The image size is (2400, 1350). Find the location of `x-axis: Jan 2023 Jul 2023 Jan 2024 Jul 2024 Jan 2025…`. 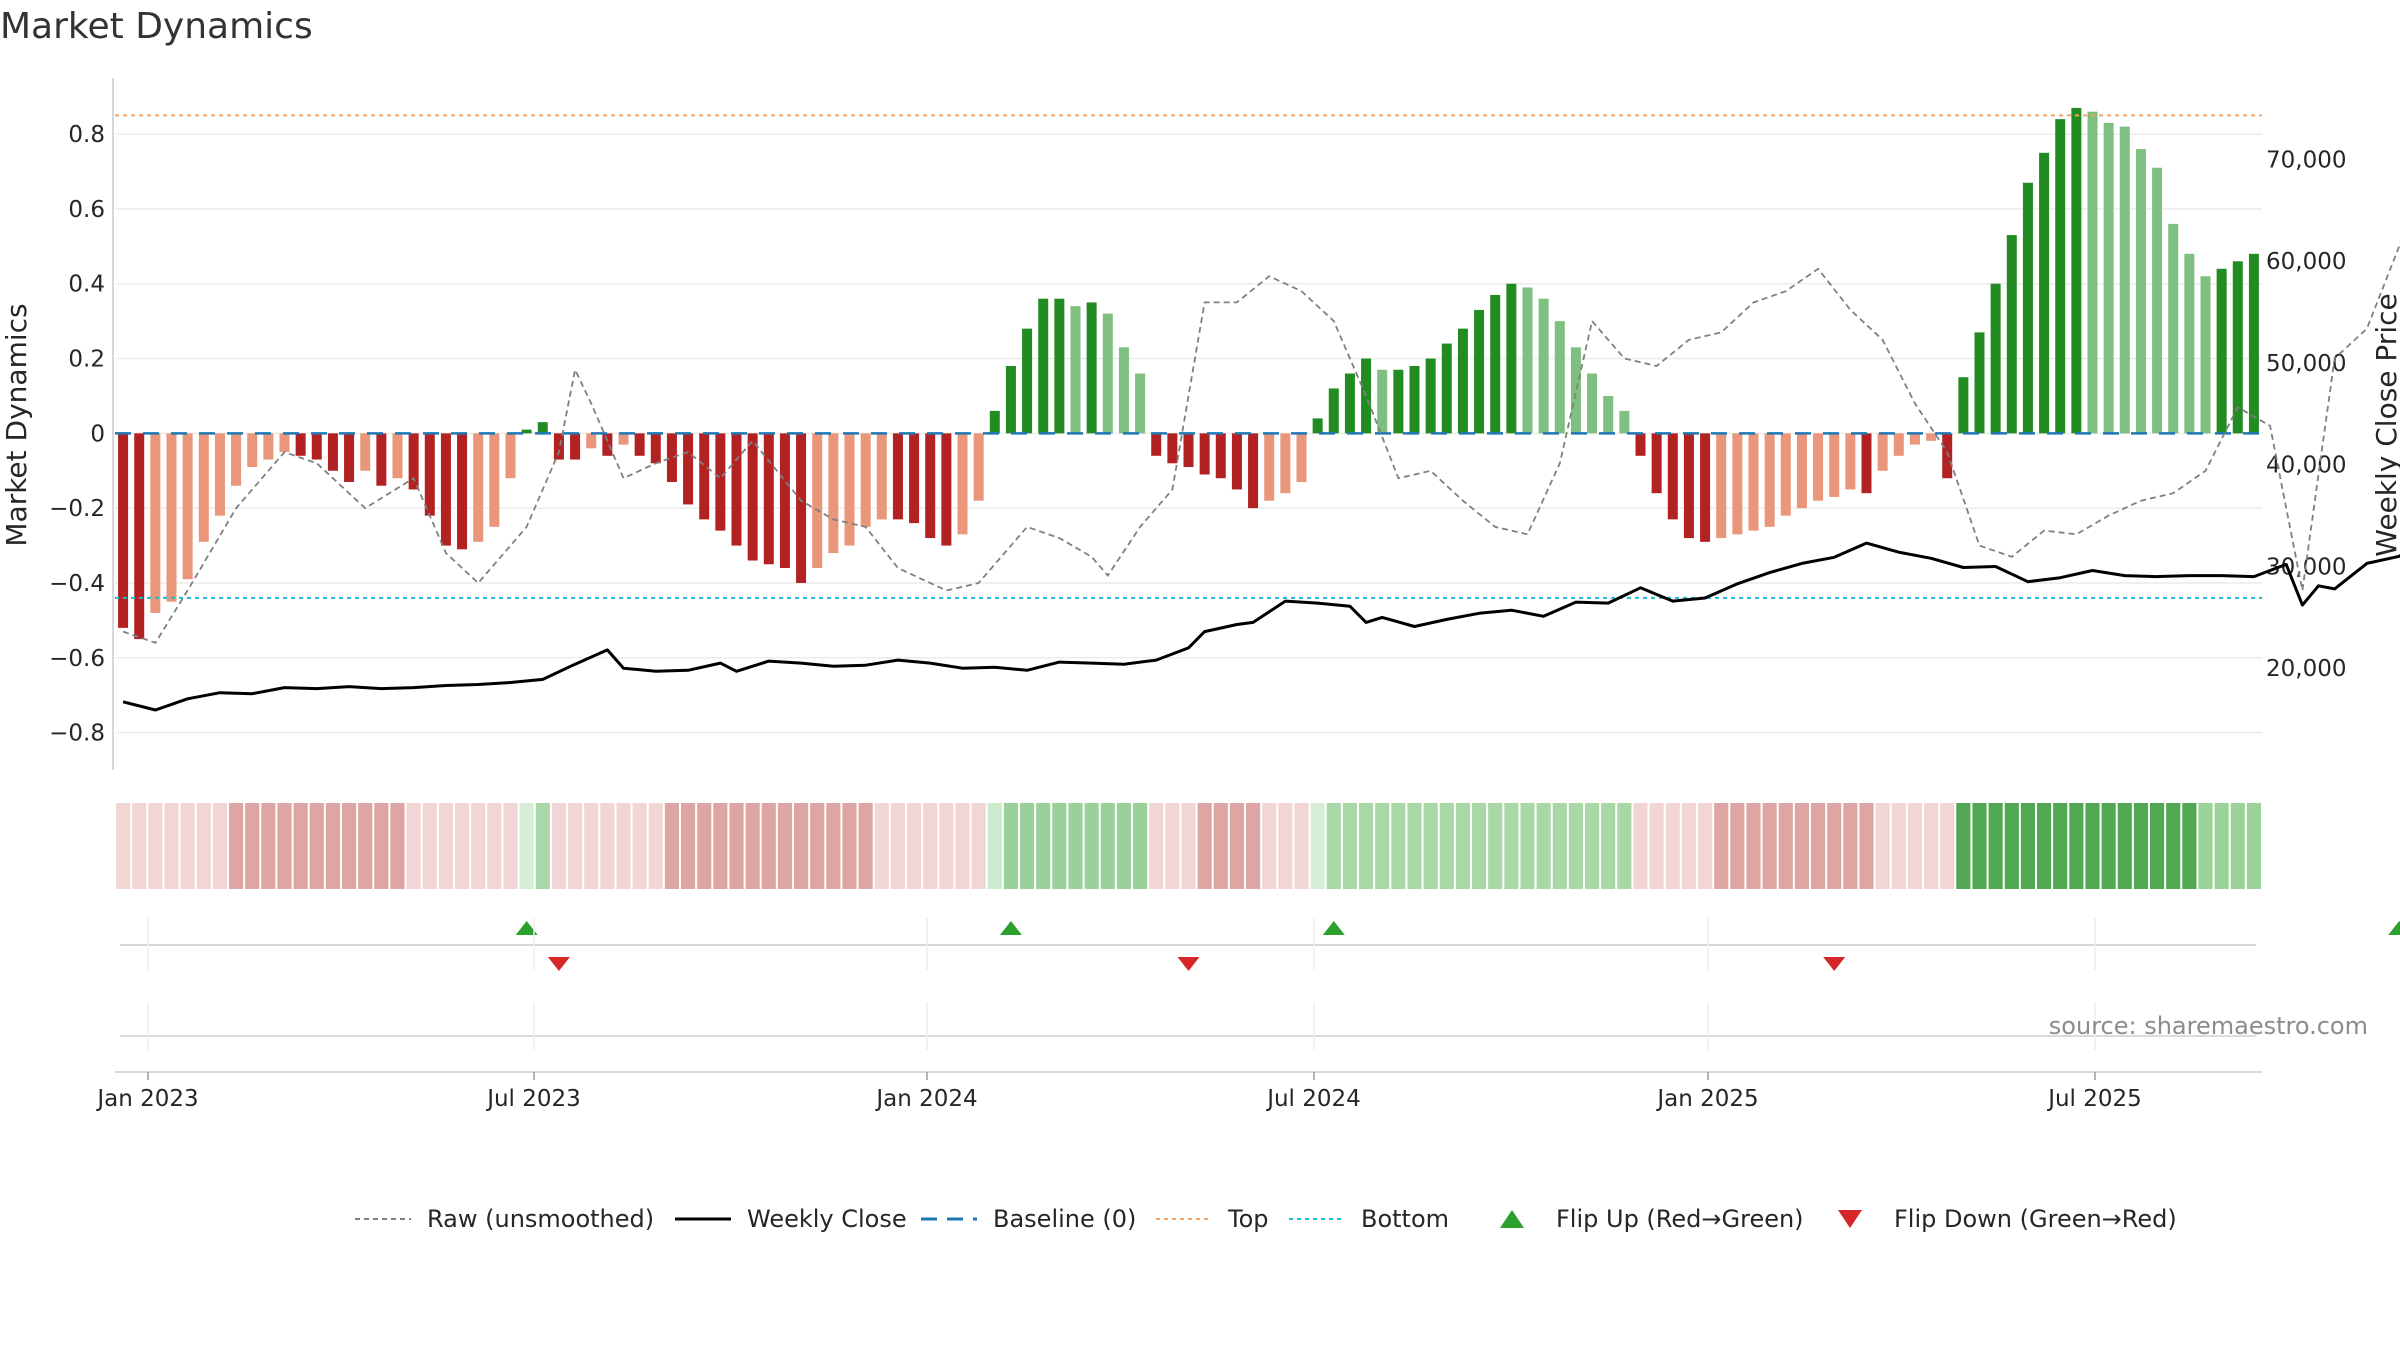

x-axis: Jan 2023 Jul 2023 Jan 2024 Jul 2024 Jan 2025… is located at coordinates (1178, 1015).